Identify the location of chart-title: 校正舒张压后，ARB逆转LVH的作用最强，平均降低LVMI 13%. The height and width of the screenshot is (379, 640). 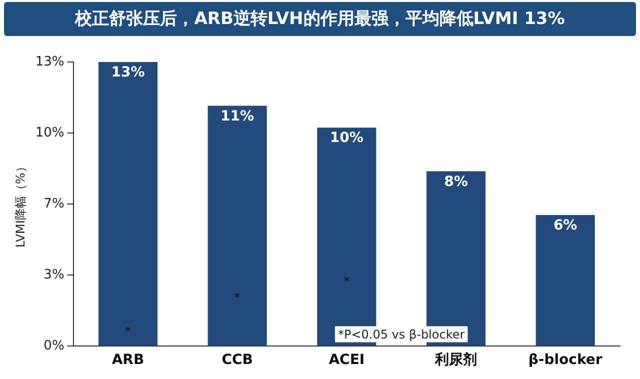
(320, 19).